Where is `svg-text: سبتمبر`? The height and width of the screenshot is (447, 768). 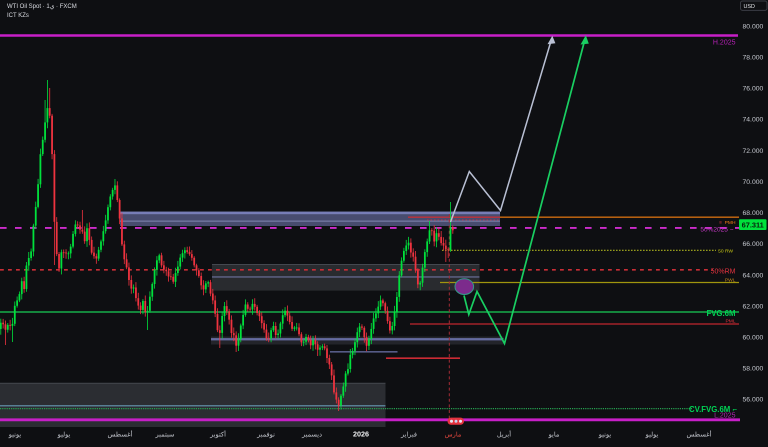 svg-text: سبتمبر is located at coordinates (165, 435).